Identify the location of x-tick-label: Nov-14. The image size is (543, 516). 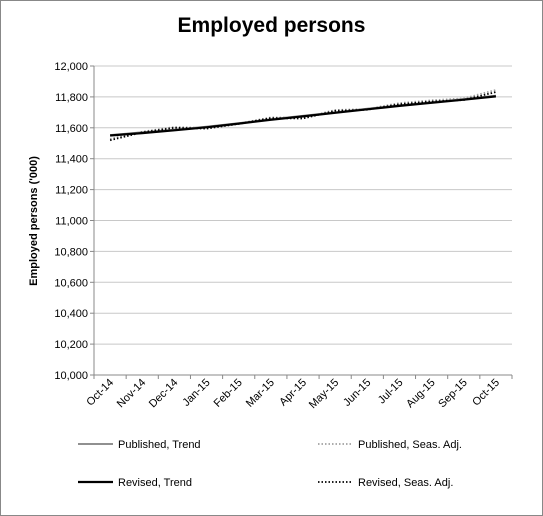
(132, 394).